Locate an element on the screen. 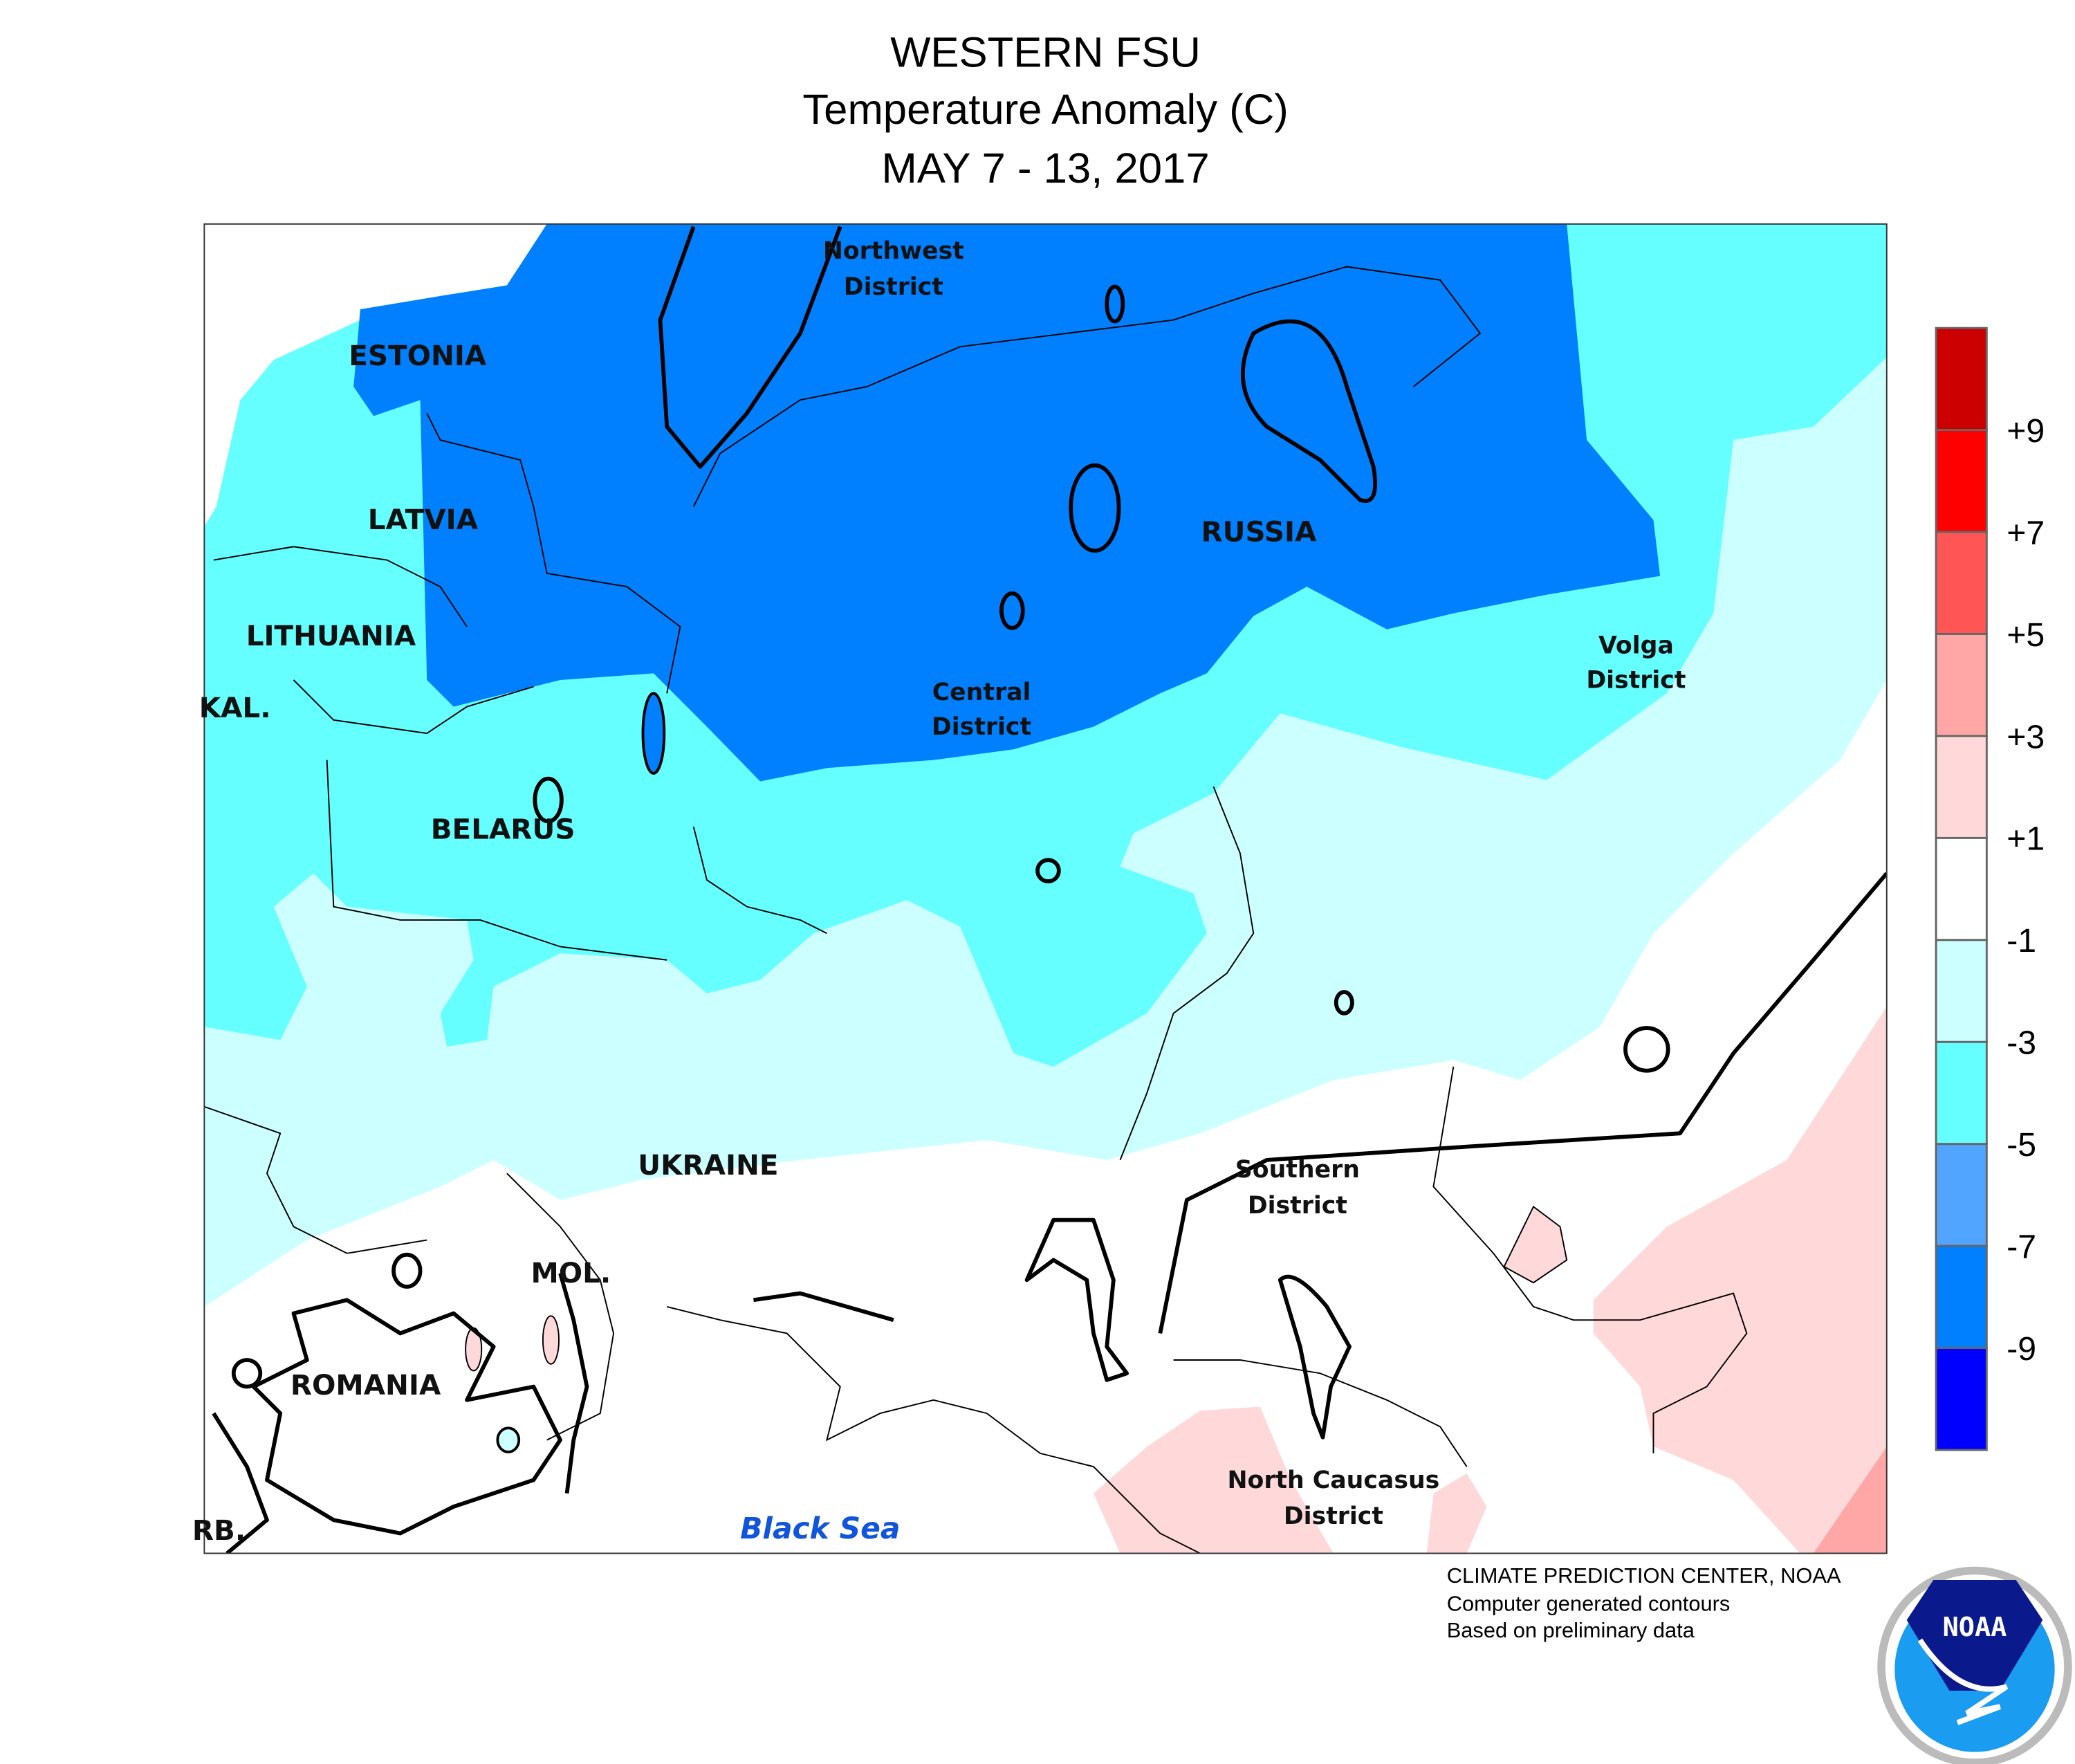 The height and width of the screenshot is (1764, 2075). legend-label: +3 is located at coordinates (2026, 736).